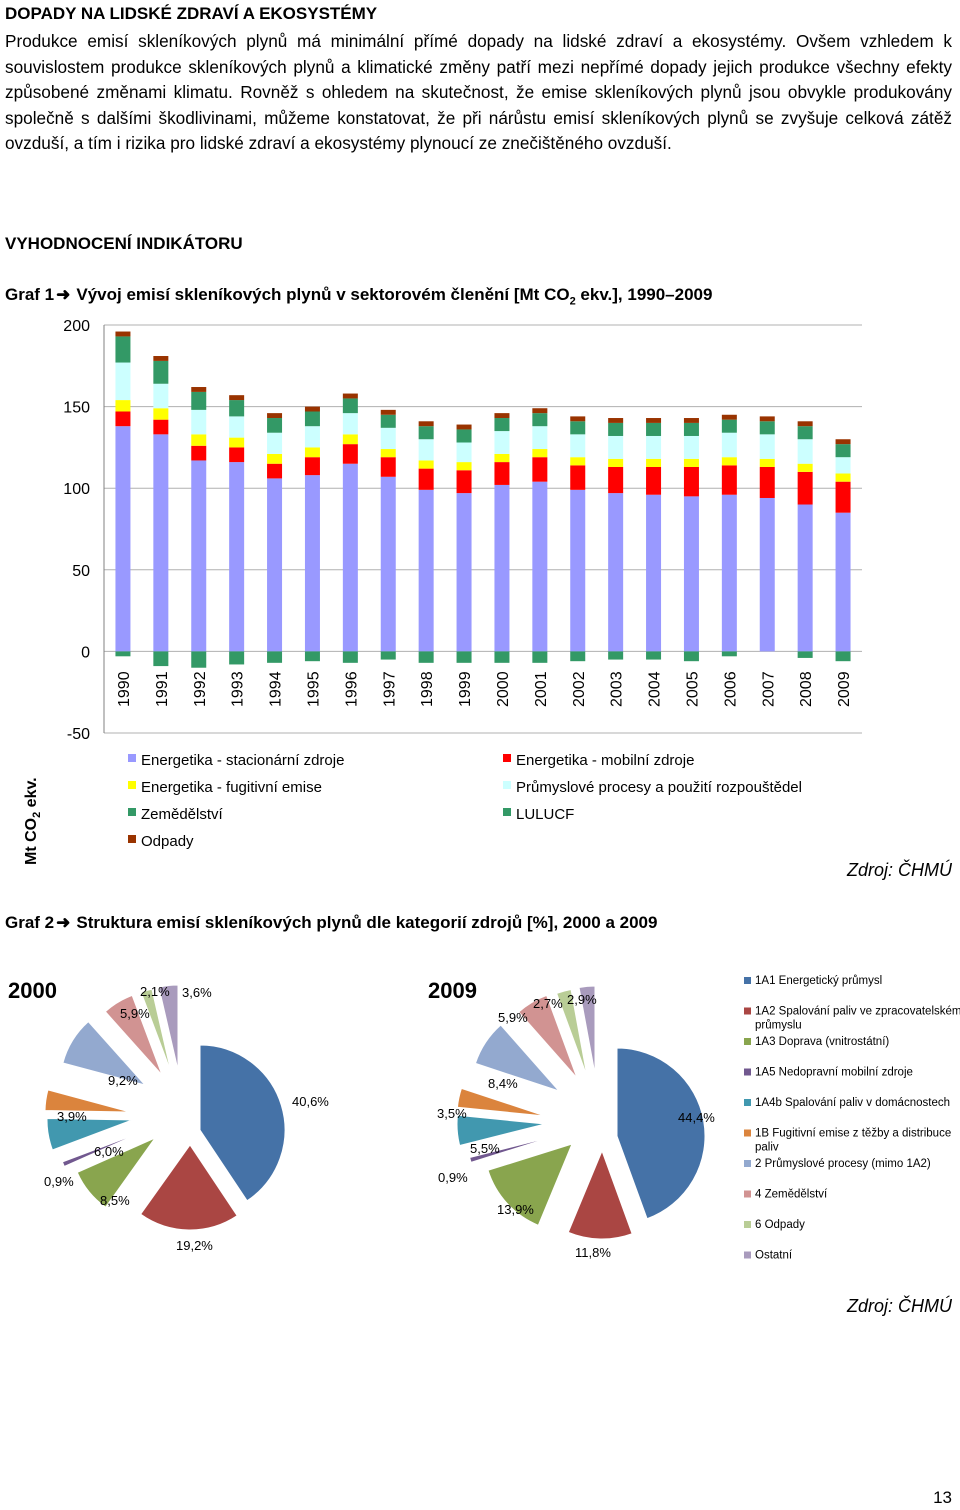 This screenshot has height=1510, width=960. Describe the element at coordinates (453, 1177) in the screenshot. I see `pie-2009-value-label: 0,9%` at that location.